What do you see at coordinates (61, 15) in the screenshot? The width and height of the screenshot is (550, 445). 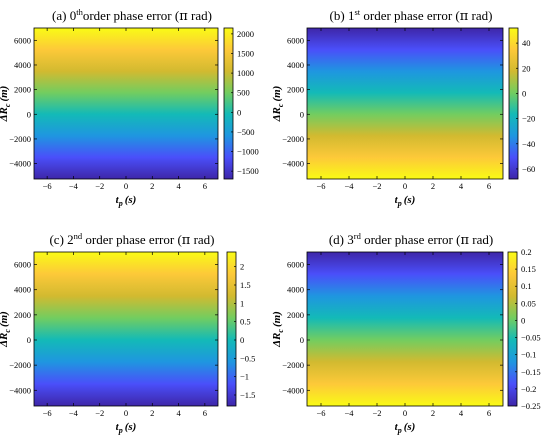 I see `panel-label: (a)` at bounding box center [61, 15].